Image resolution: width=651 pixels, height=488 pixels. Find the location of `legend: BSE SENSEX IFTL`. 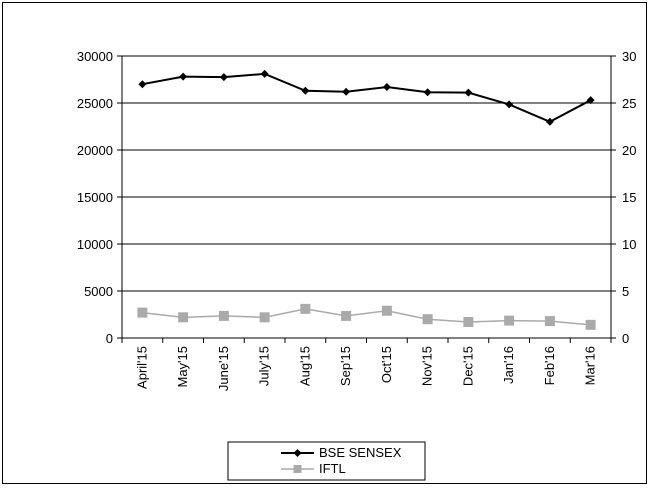

legend: BSE SENSEX IFTL is located at coordinates (326, 461).